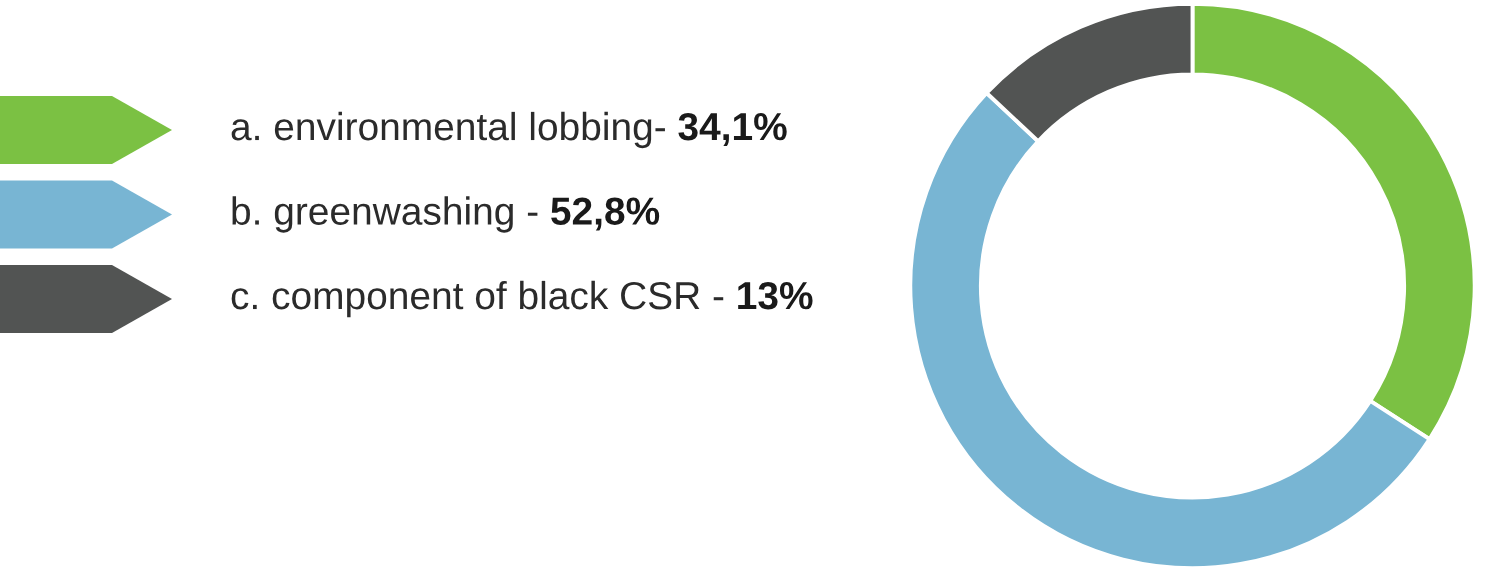 This screenshot has width=1488, height=573. Describe the element at coordinates (605, 214) in the screenshot. I see `data-label: 52,8%` at that location.